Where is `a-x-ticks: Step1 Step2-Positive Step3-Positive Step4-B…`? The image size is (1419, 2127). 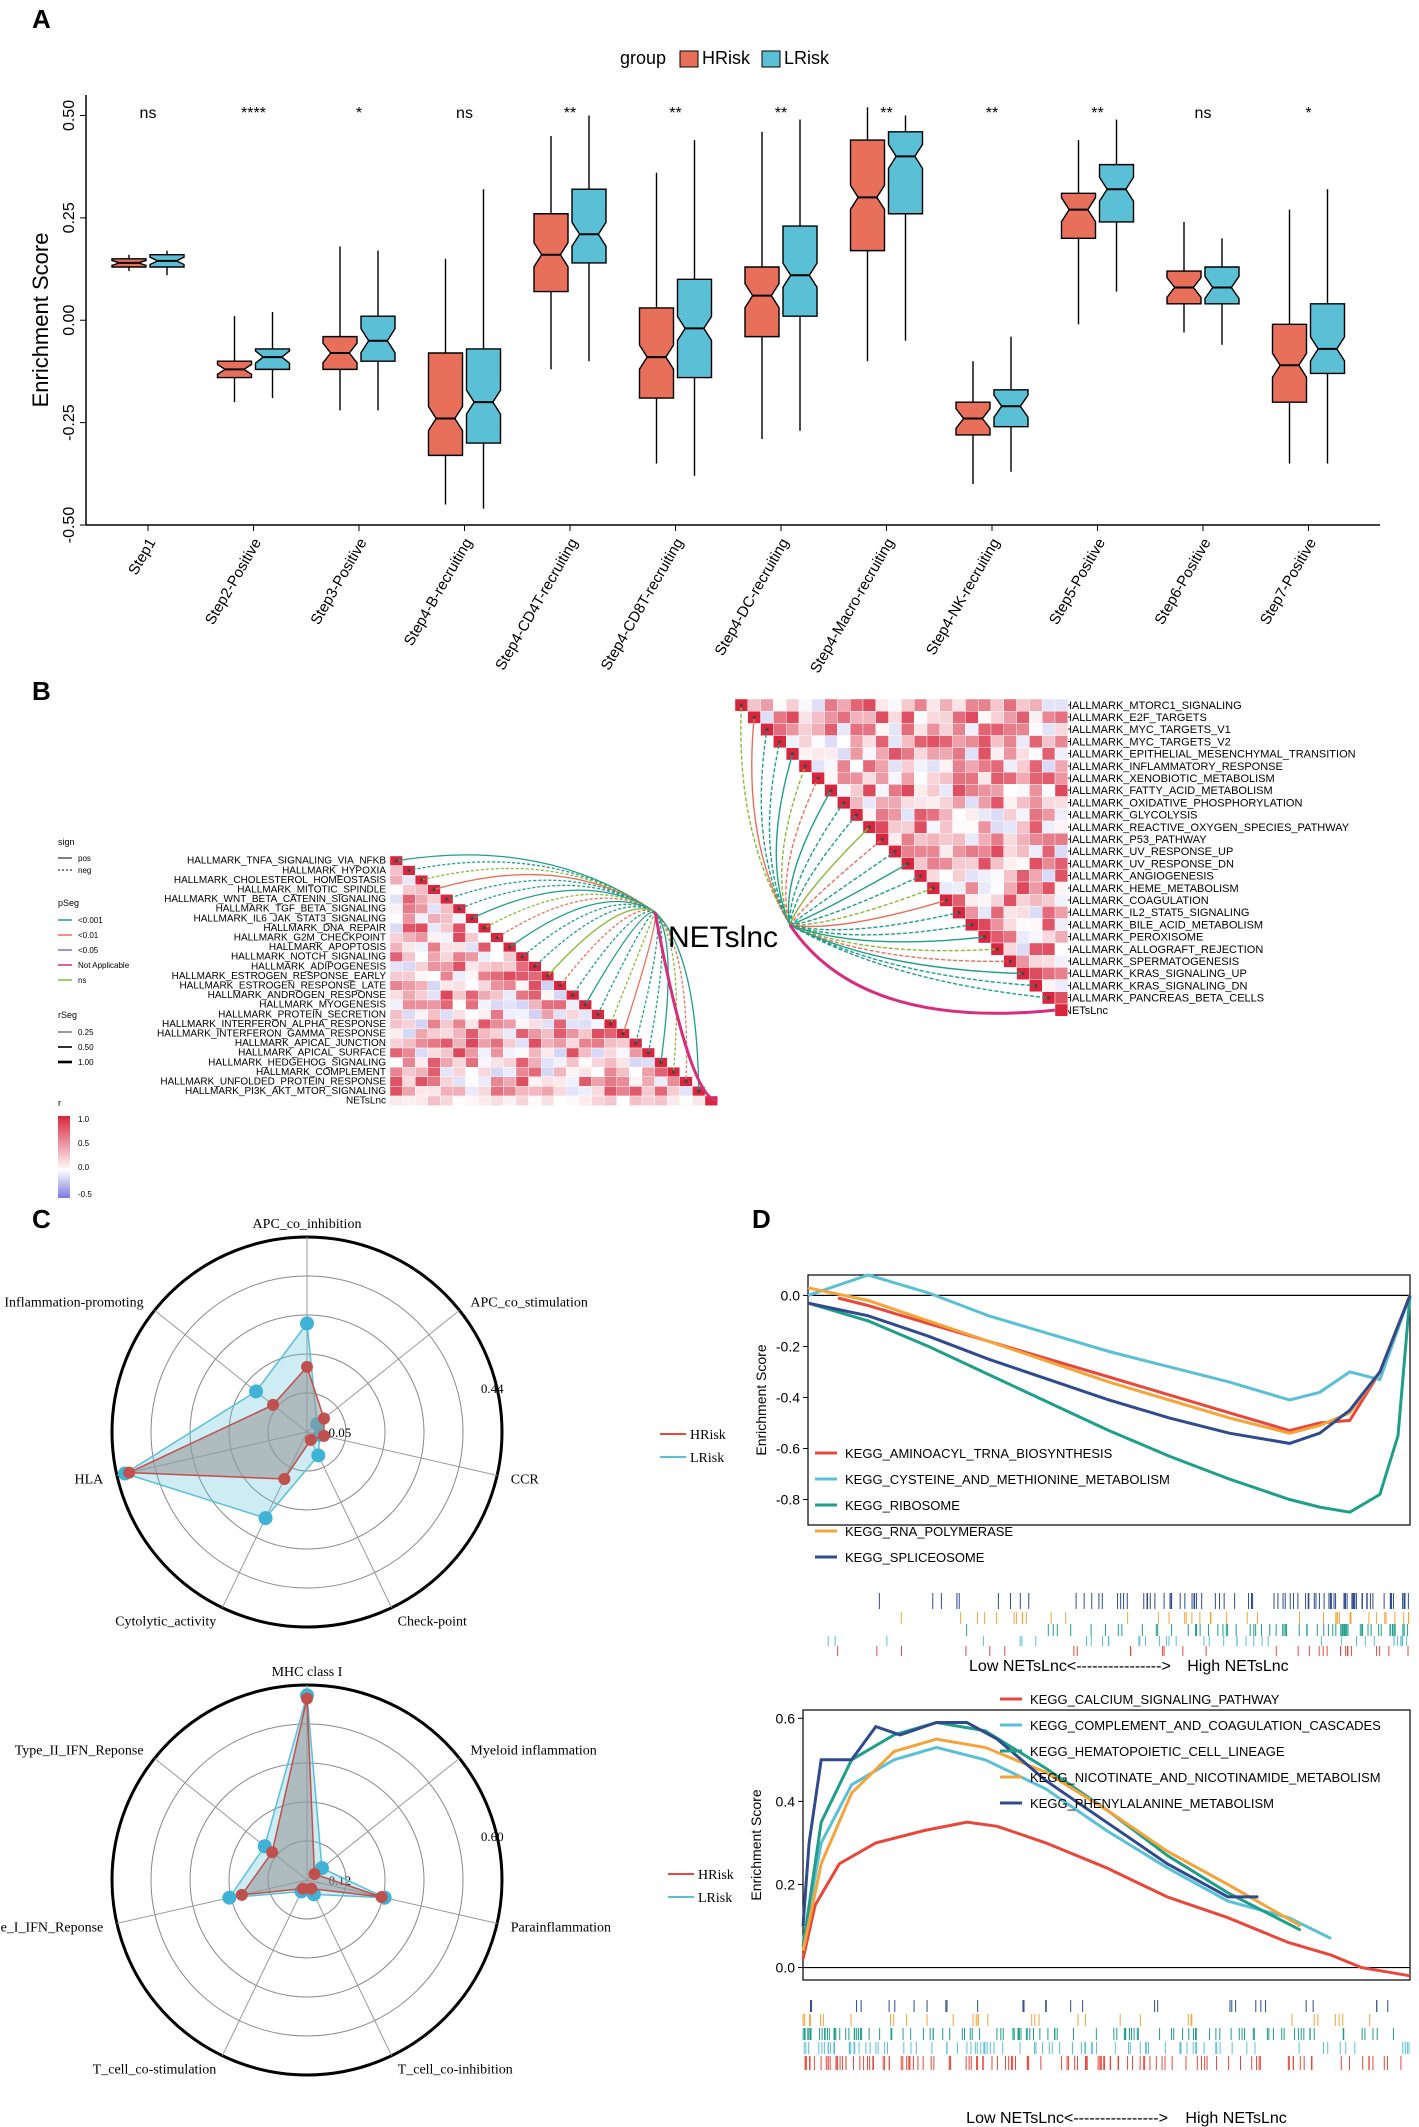 a-x-ticks: Step1 Step2-Positive Step3-Positive Step4-B… is located at coordinates (722, 600).